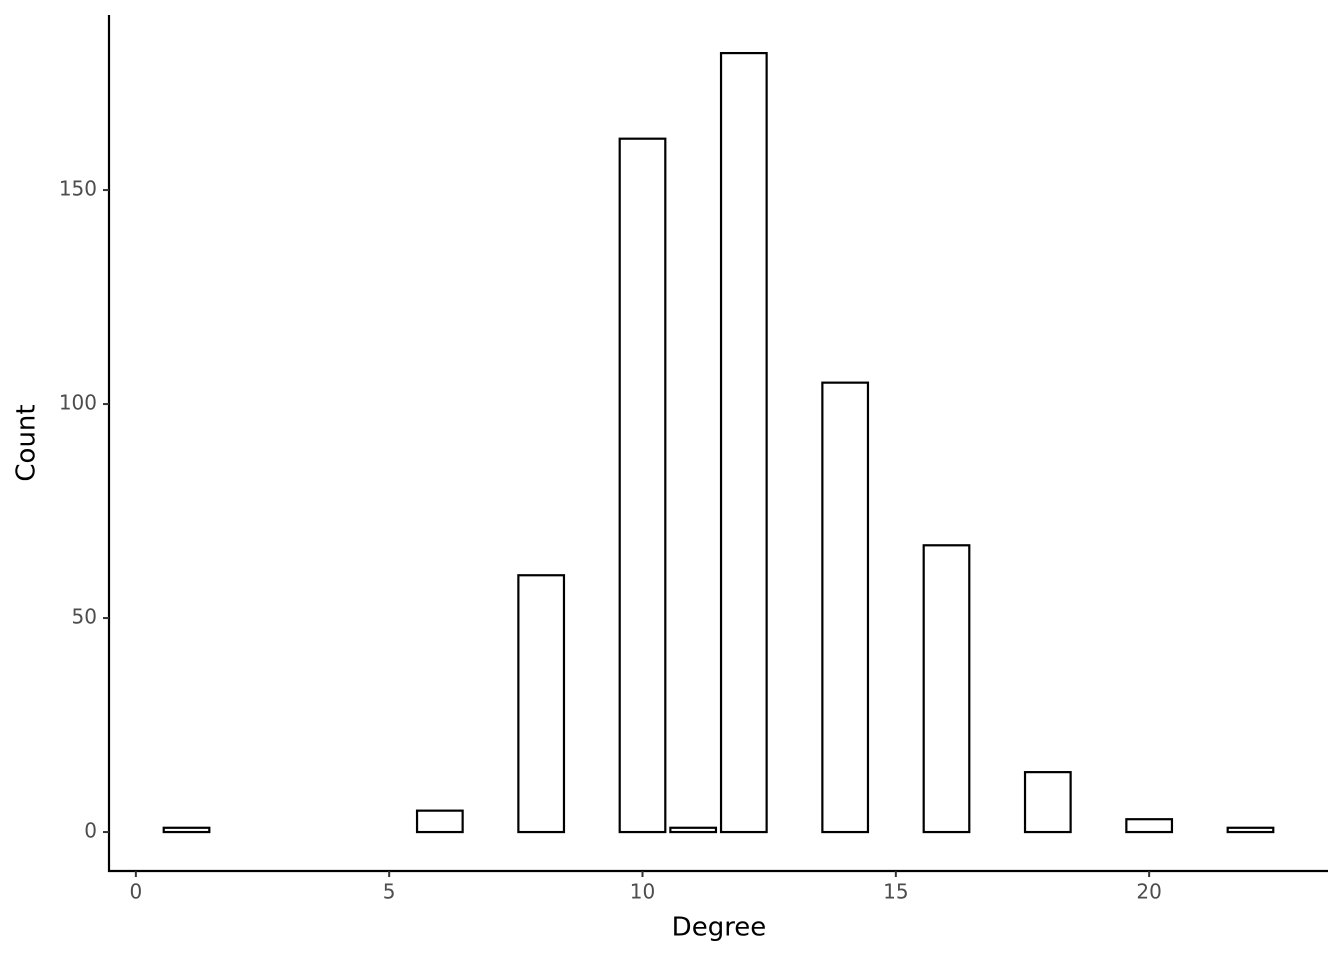  What do you see at coordinates (642, 892) in the screenshot?
I see `x-tick-label: 10` at bounding box center [642, 892].